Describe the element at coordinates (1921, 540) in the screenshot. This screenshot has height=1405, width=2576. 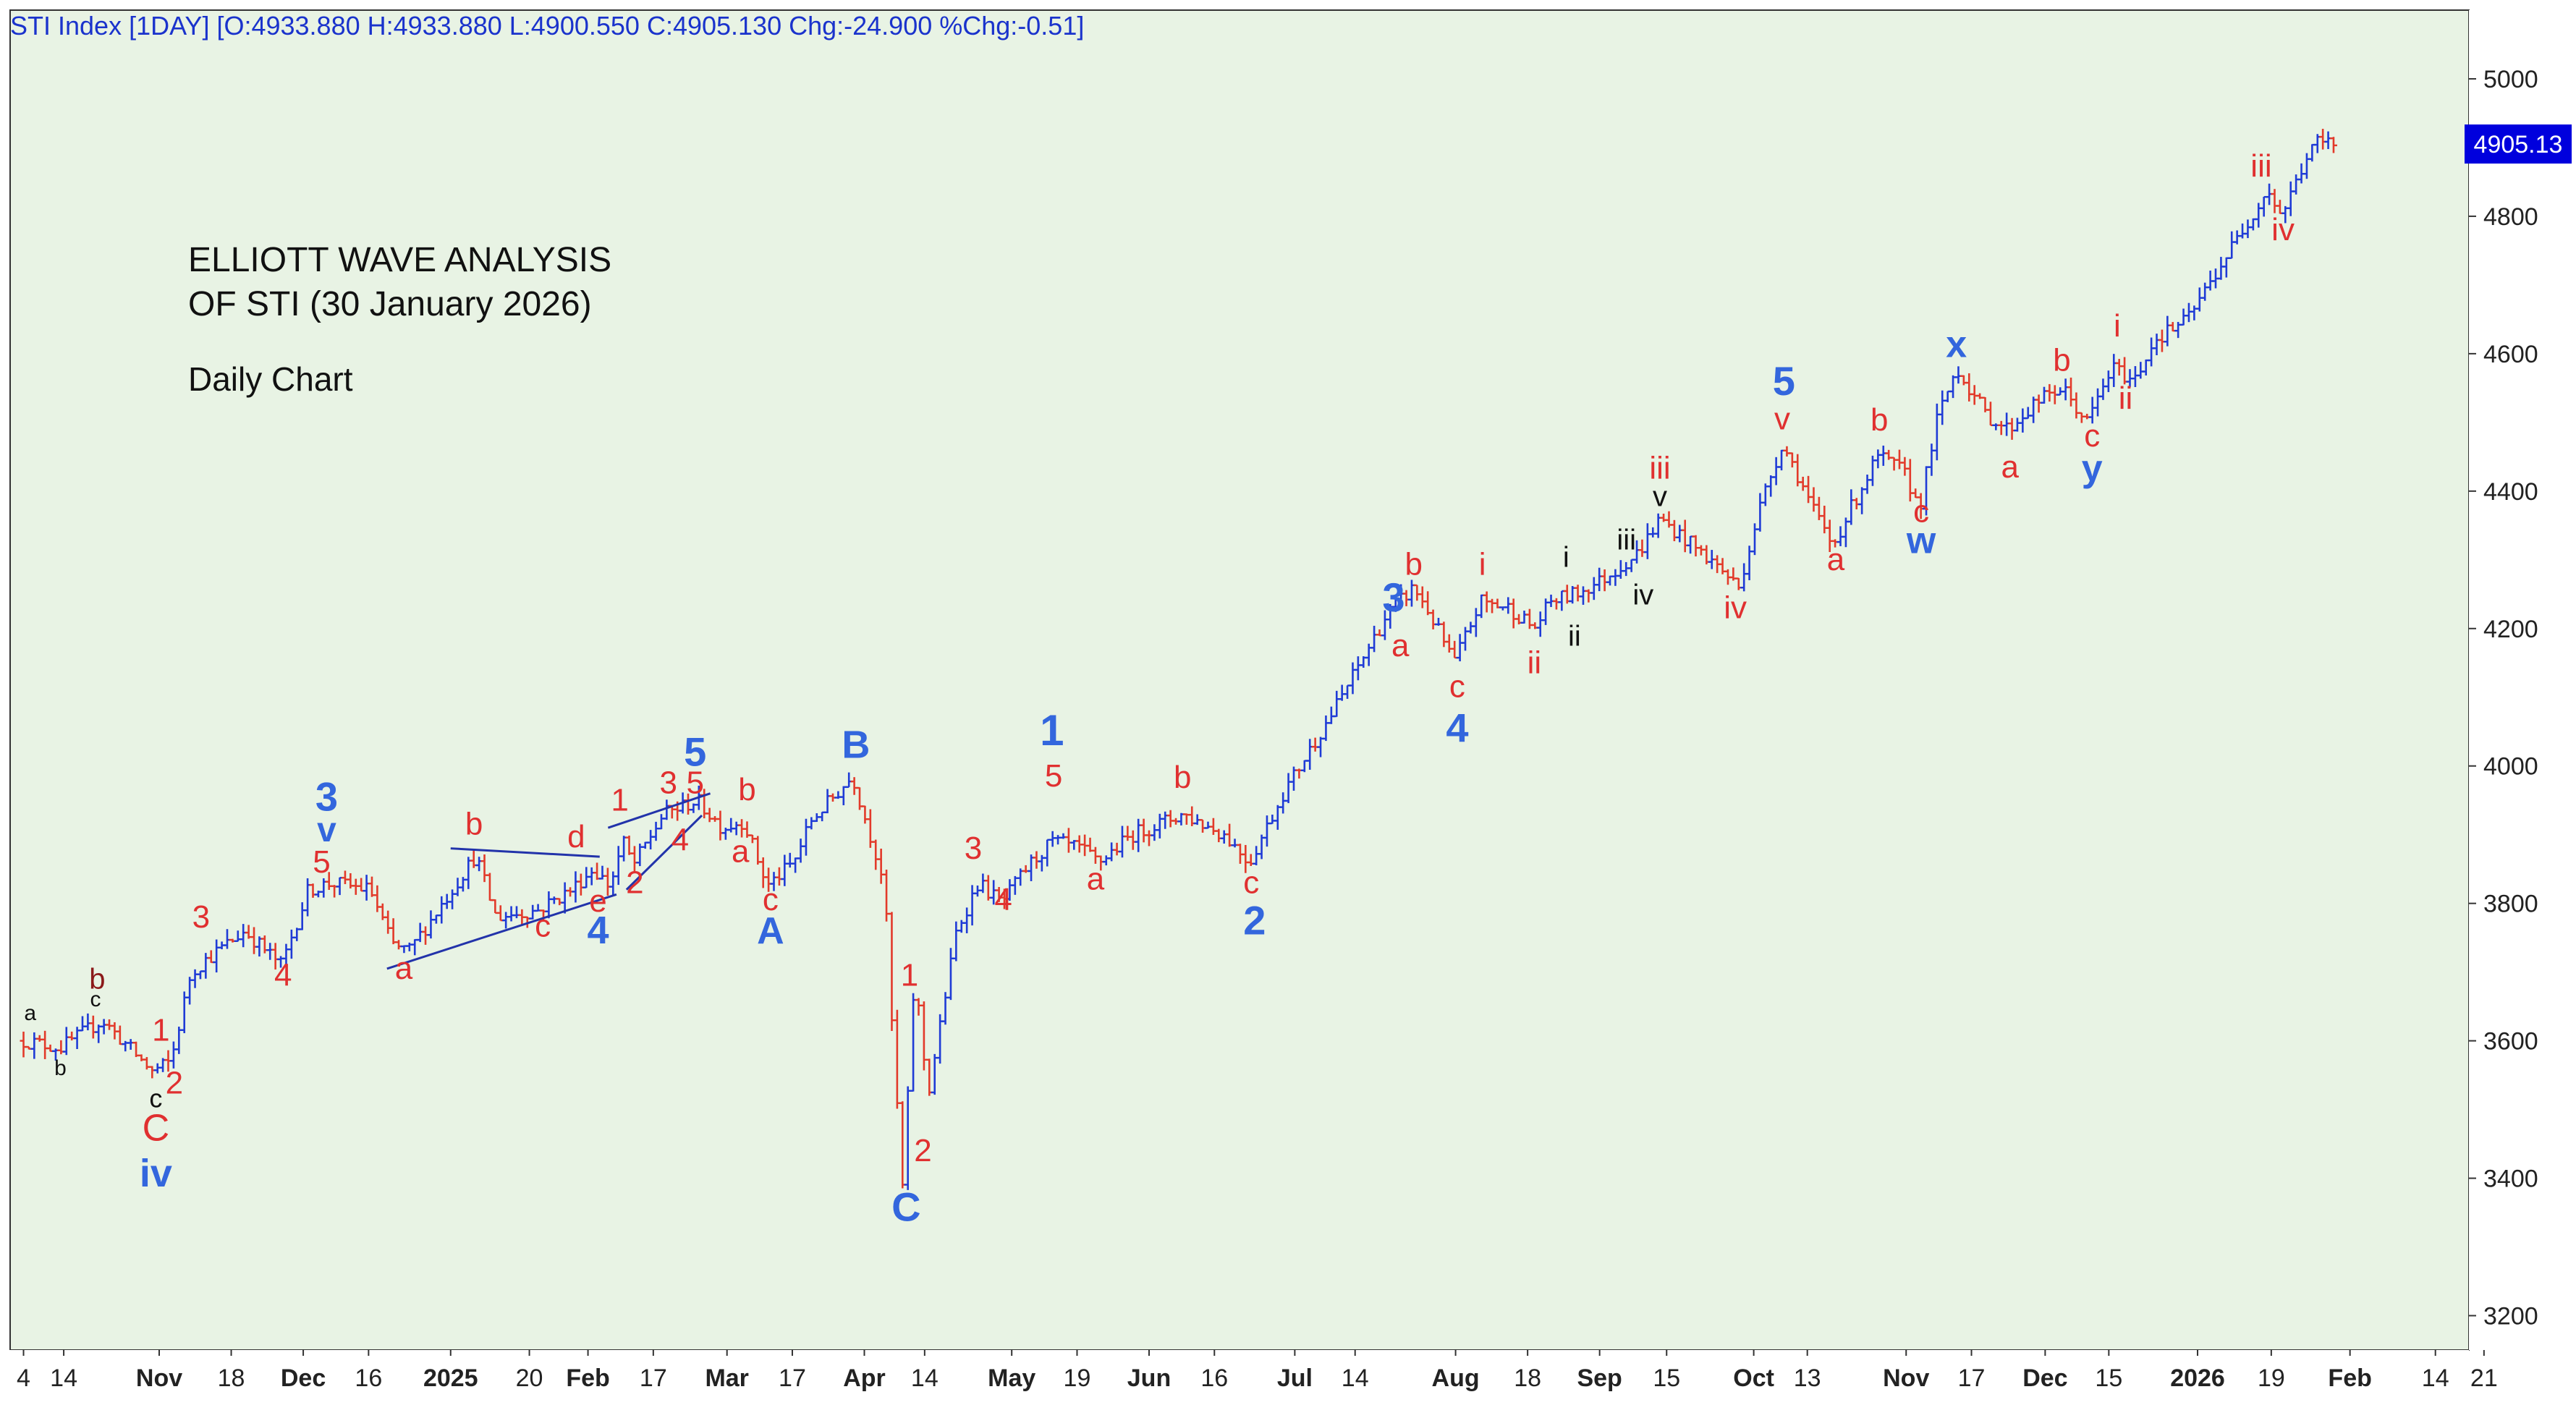
I see `wave-label: w` at that location.